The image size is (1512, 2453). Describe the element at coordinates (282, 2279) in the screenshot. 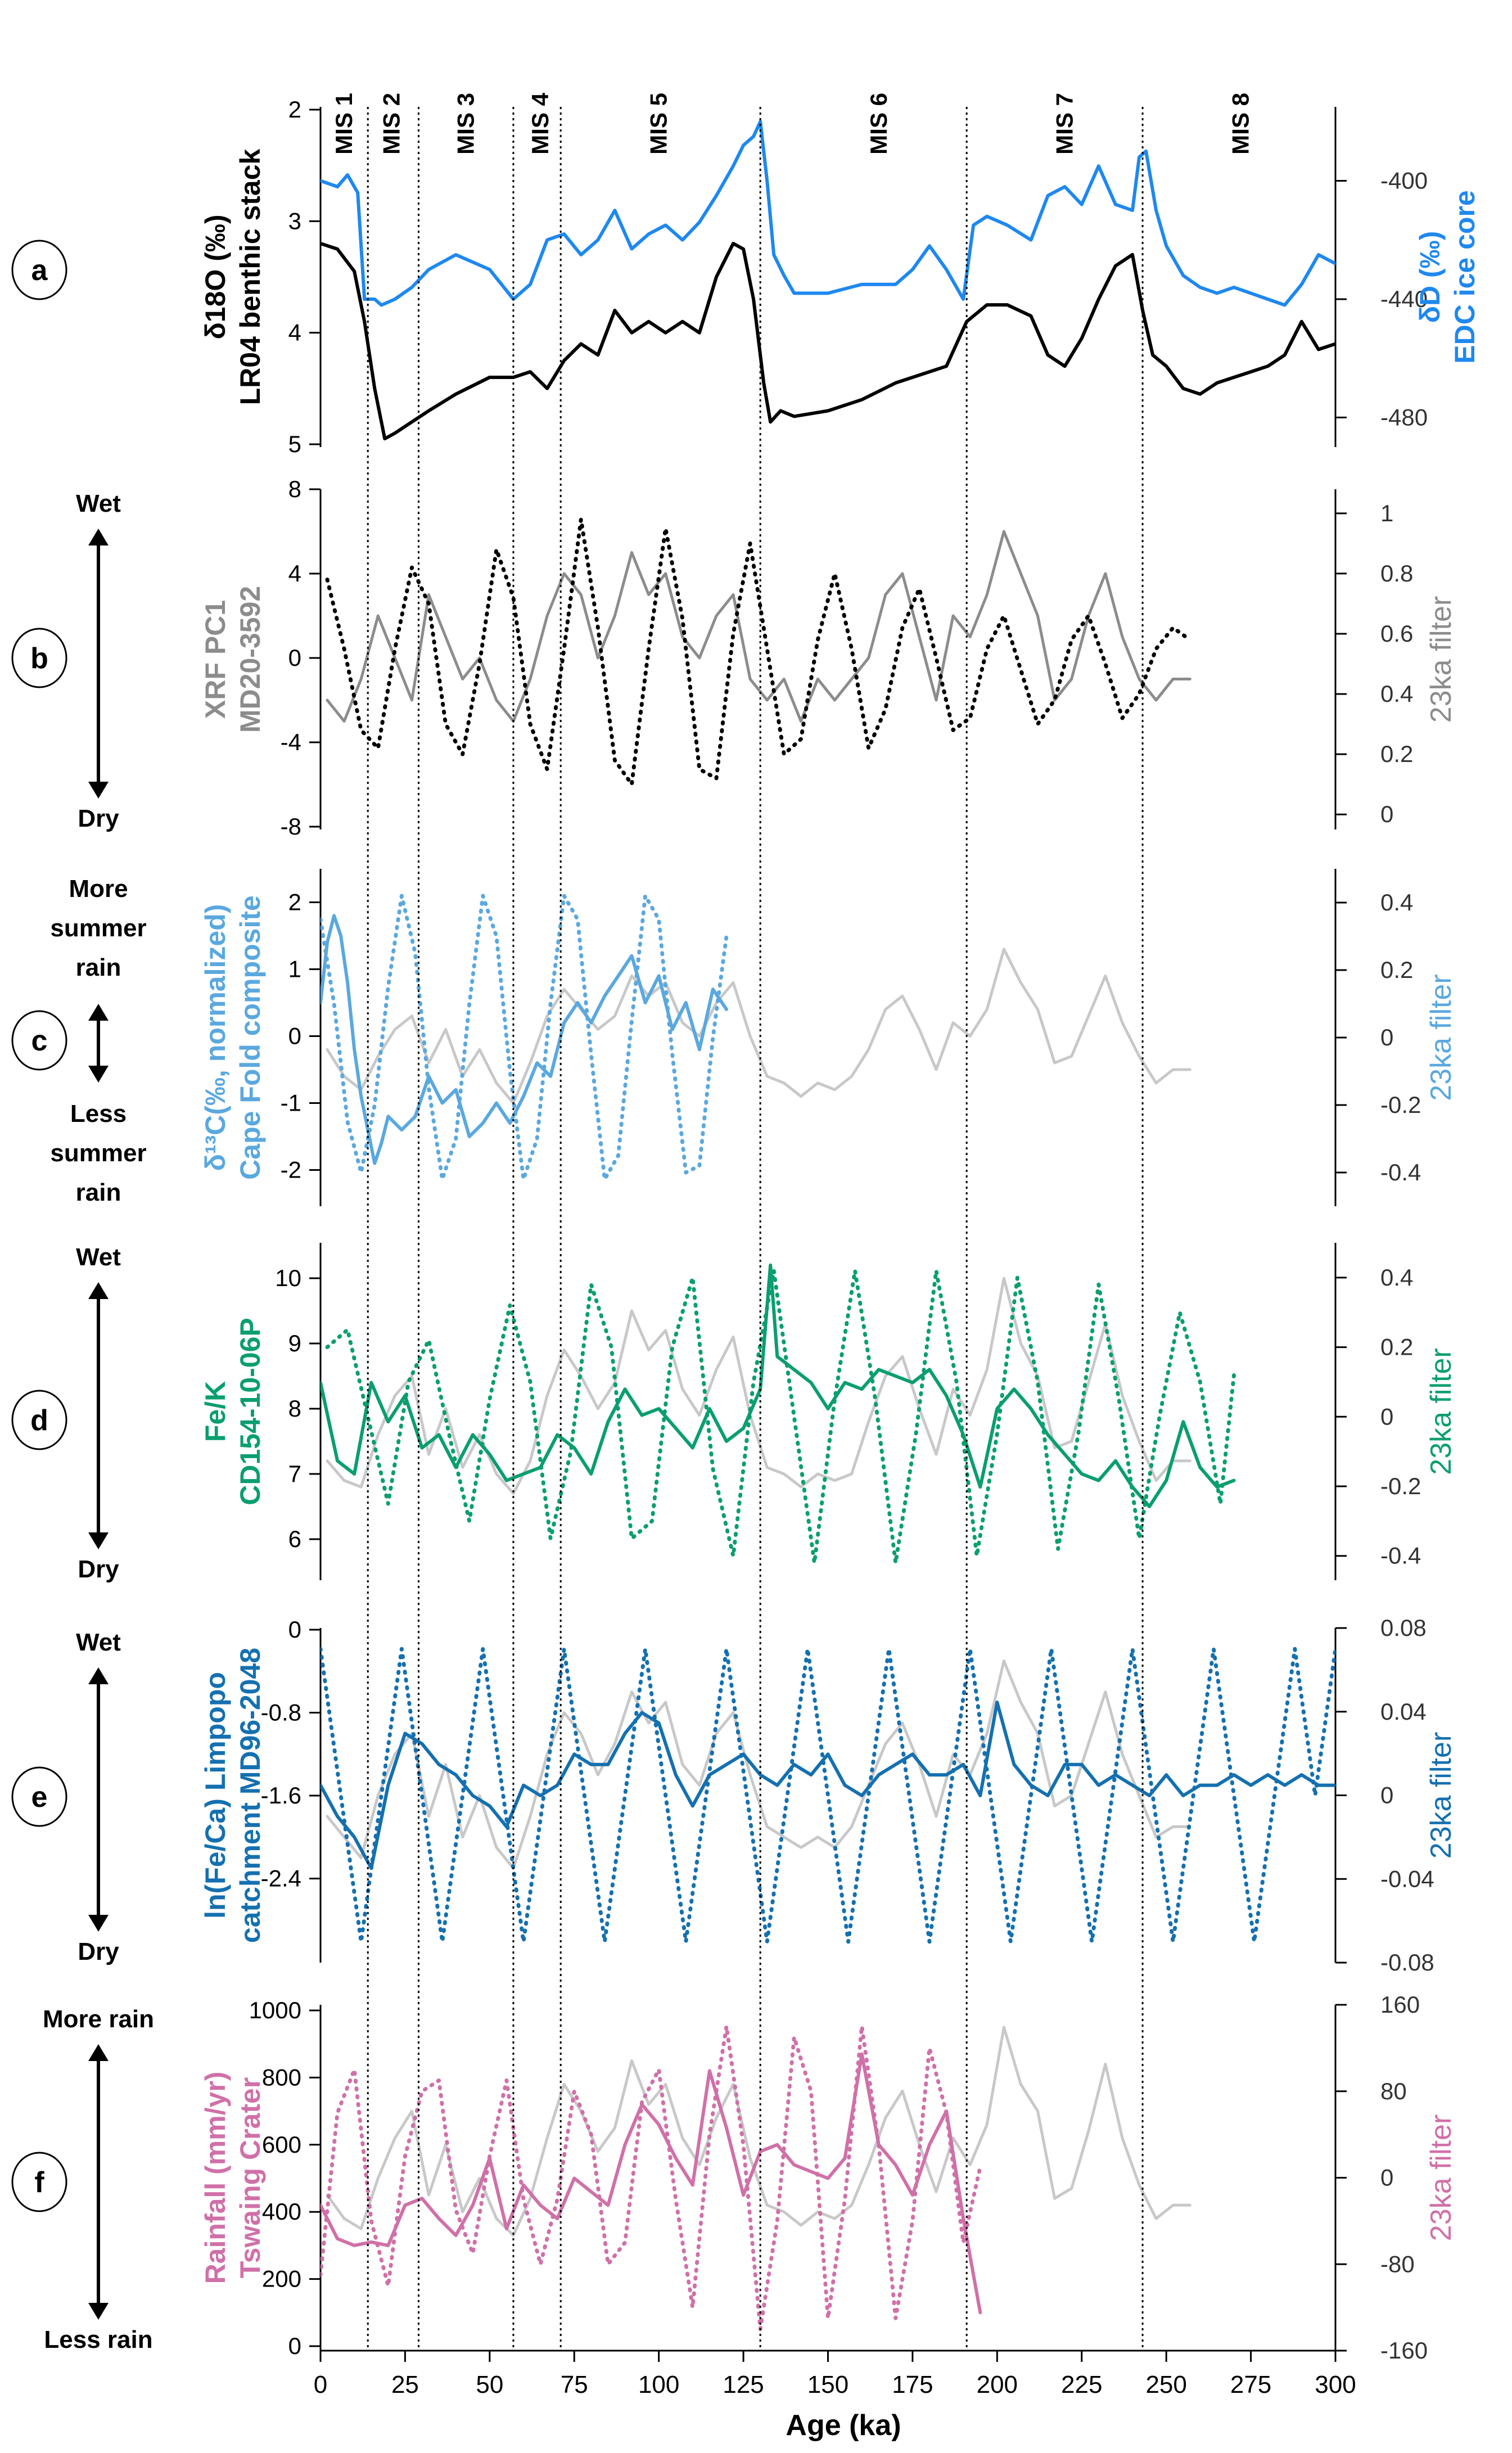

I see `left-axis-tick-label: 200` at that location.